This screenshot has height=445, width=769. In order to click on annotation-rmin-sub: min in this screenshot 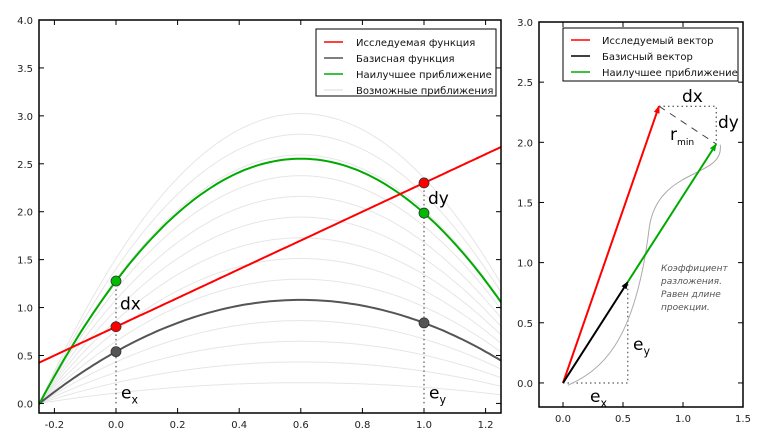, I will do `click(685, 143)`.